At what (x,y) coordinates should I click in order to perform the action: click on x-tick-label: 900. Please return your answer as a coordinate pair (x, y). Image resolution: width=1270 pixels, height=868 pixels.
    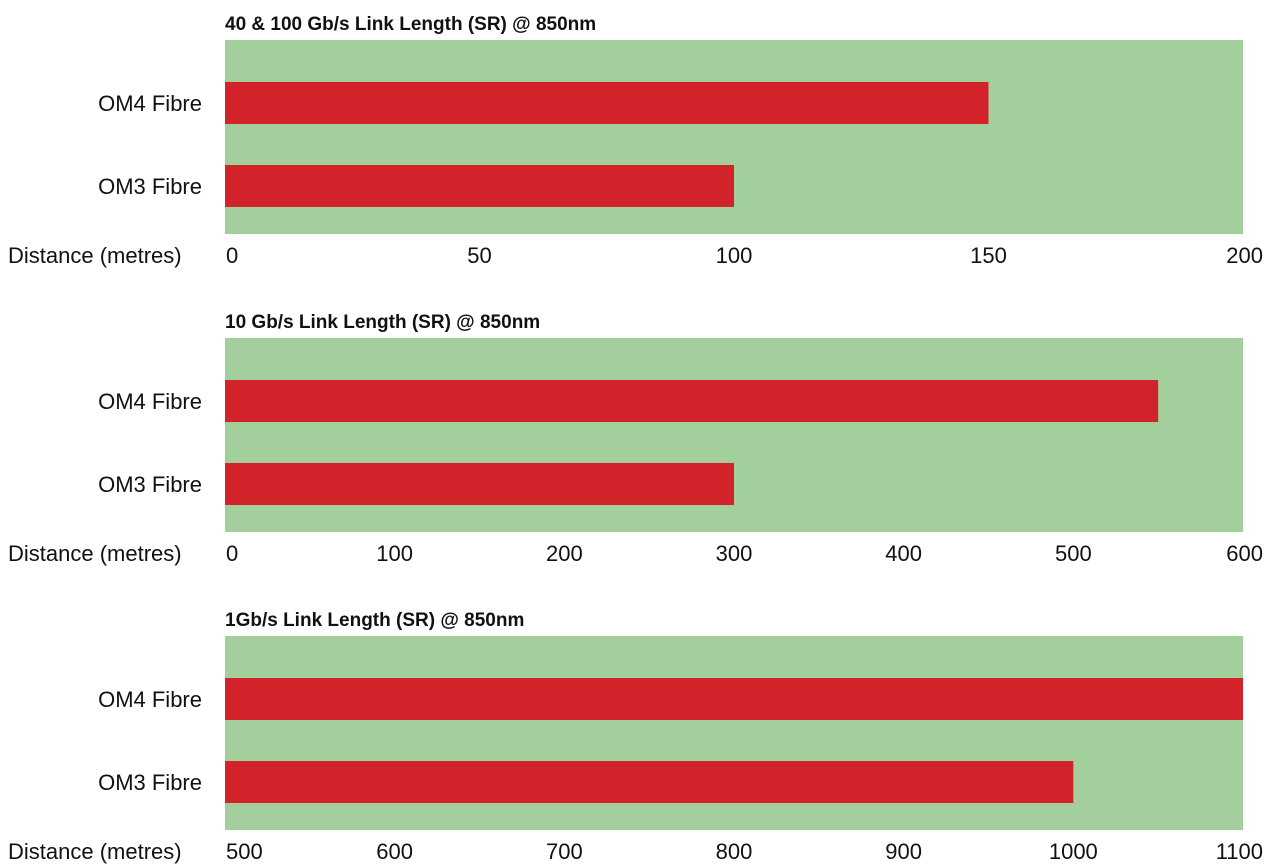
    Looking at the image, I should click on (903, 851).